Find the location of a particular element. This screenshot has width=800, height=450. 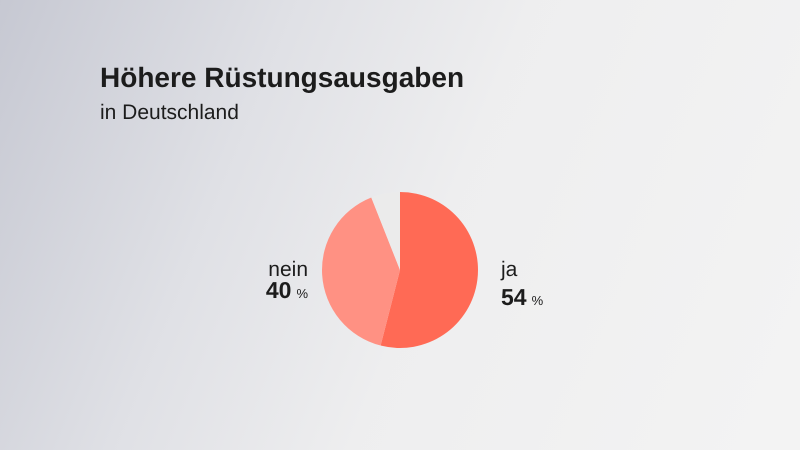

chart-title: Höhere Rüstungsausgaben is located at coordinates (282, 78).